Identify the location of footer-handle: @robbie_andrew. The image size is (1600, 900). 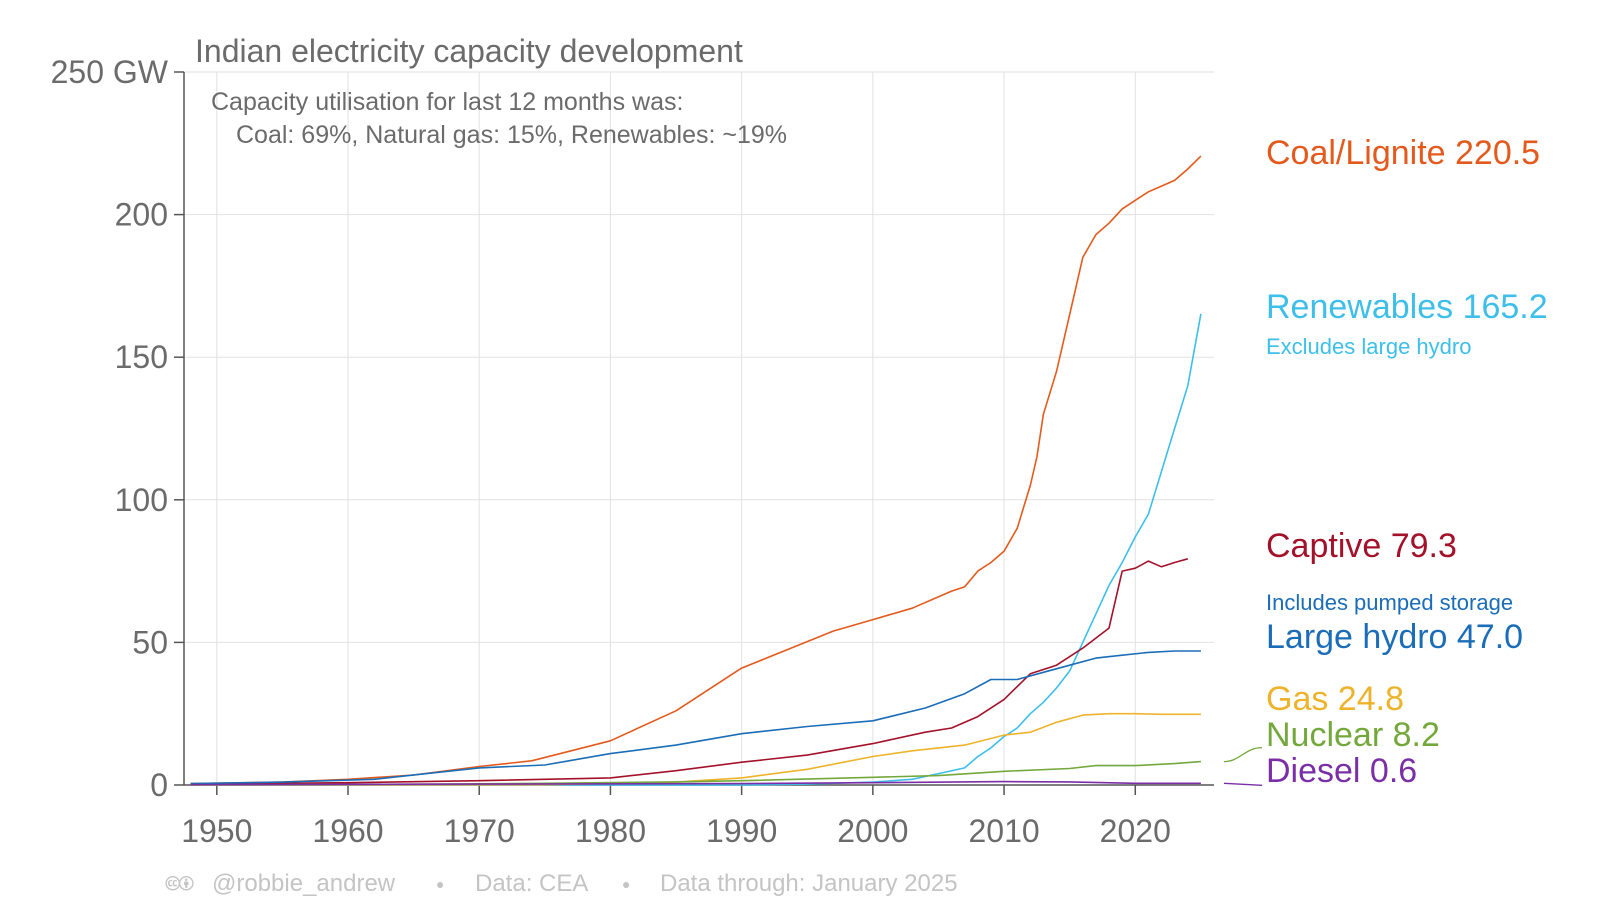
(304, 883).